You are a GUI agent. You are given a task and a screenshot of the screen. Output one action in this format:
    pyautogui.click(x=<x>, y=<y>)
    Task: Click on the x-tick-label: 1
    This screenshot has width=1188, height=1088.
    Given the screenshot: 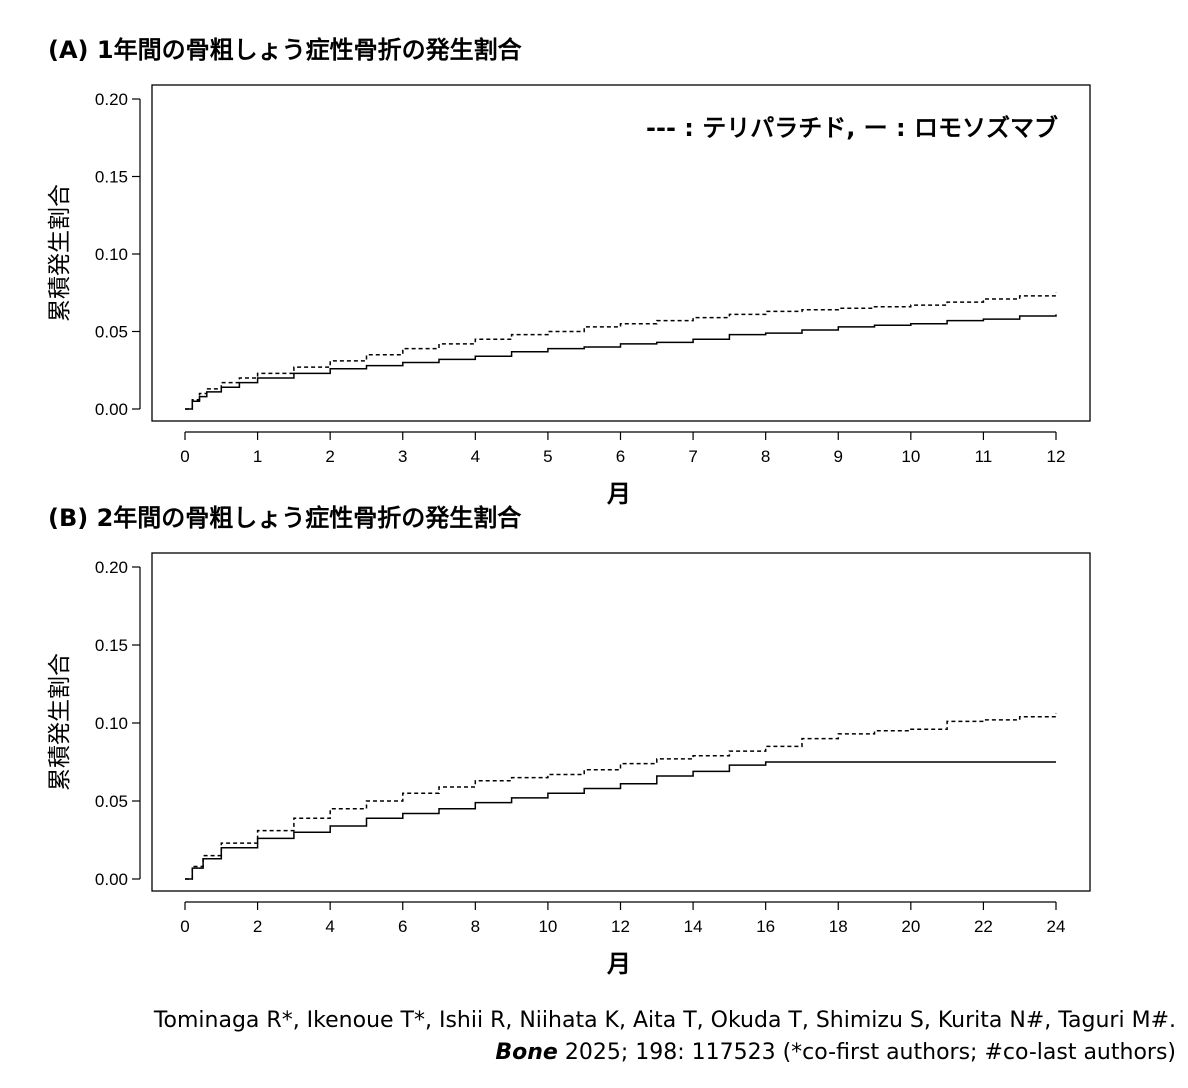 What is the action you would take?
    pyautogui.click(x=257, y=456)
    